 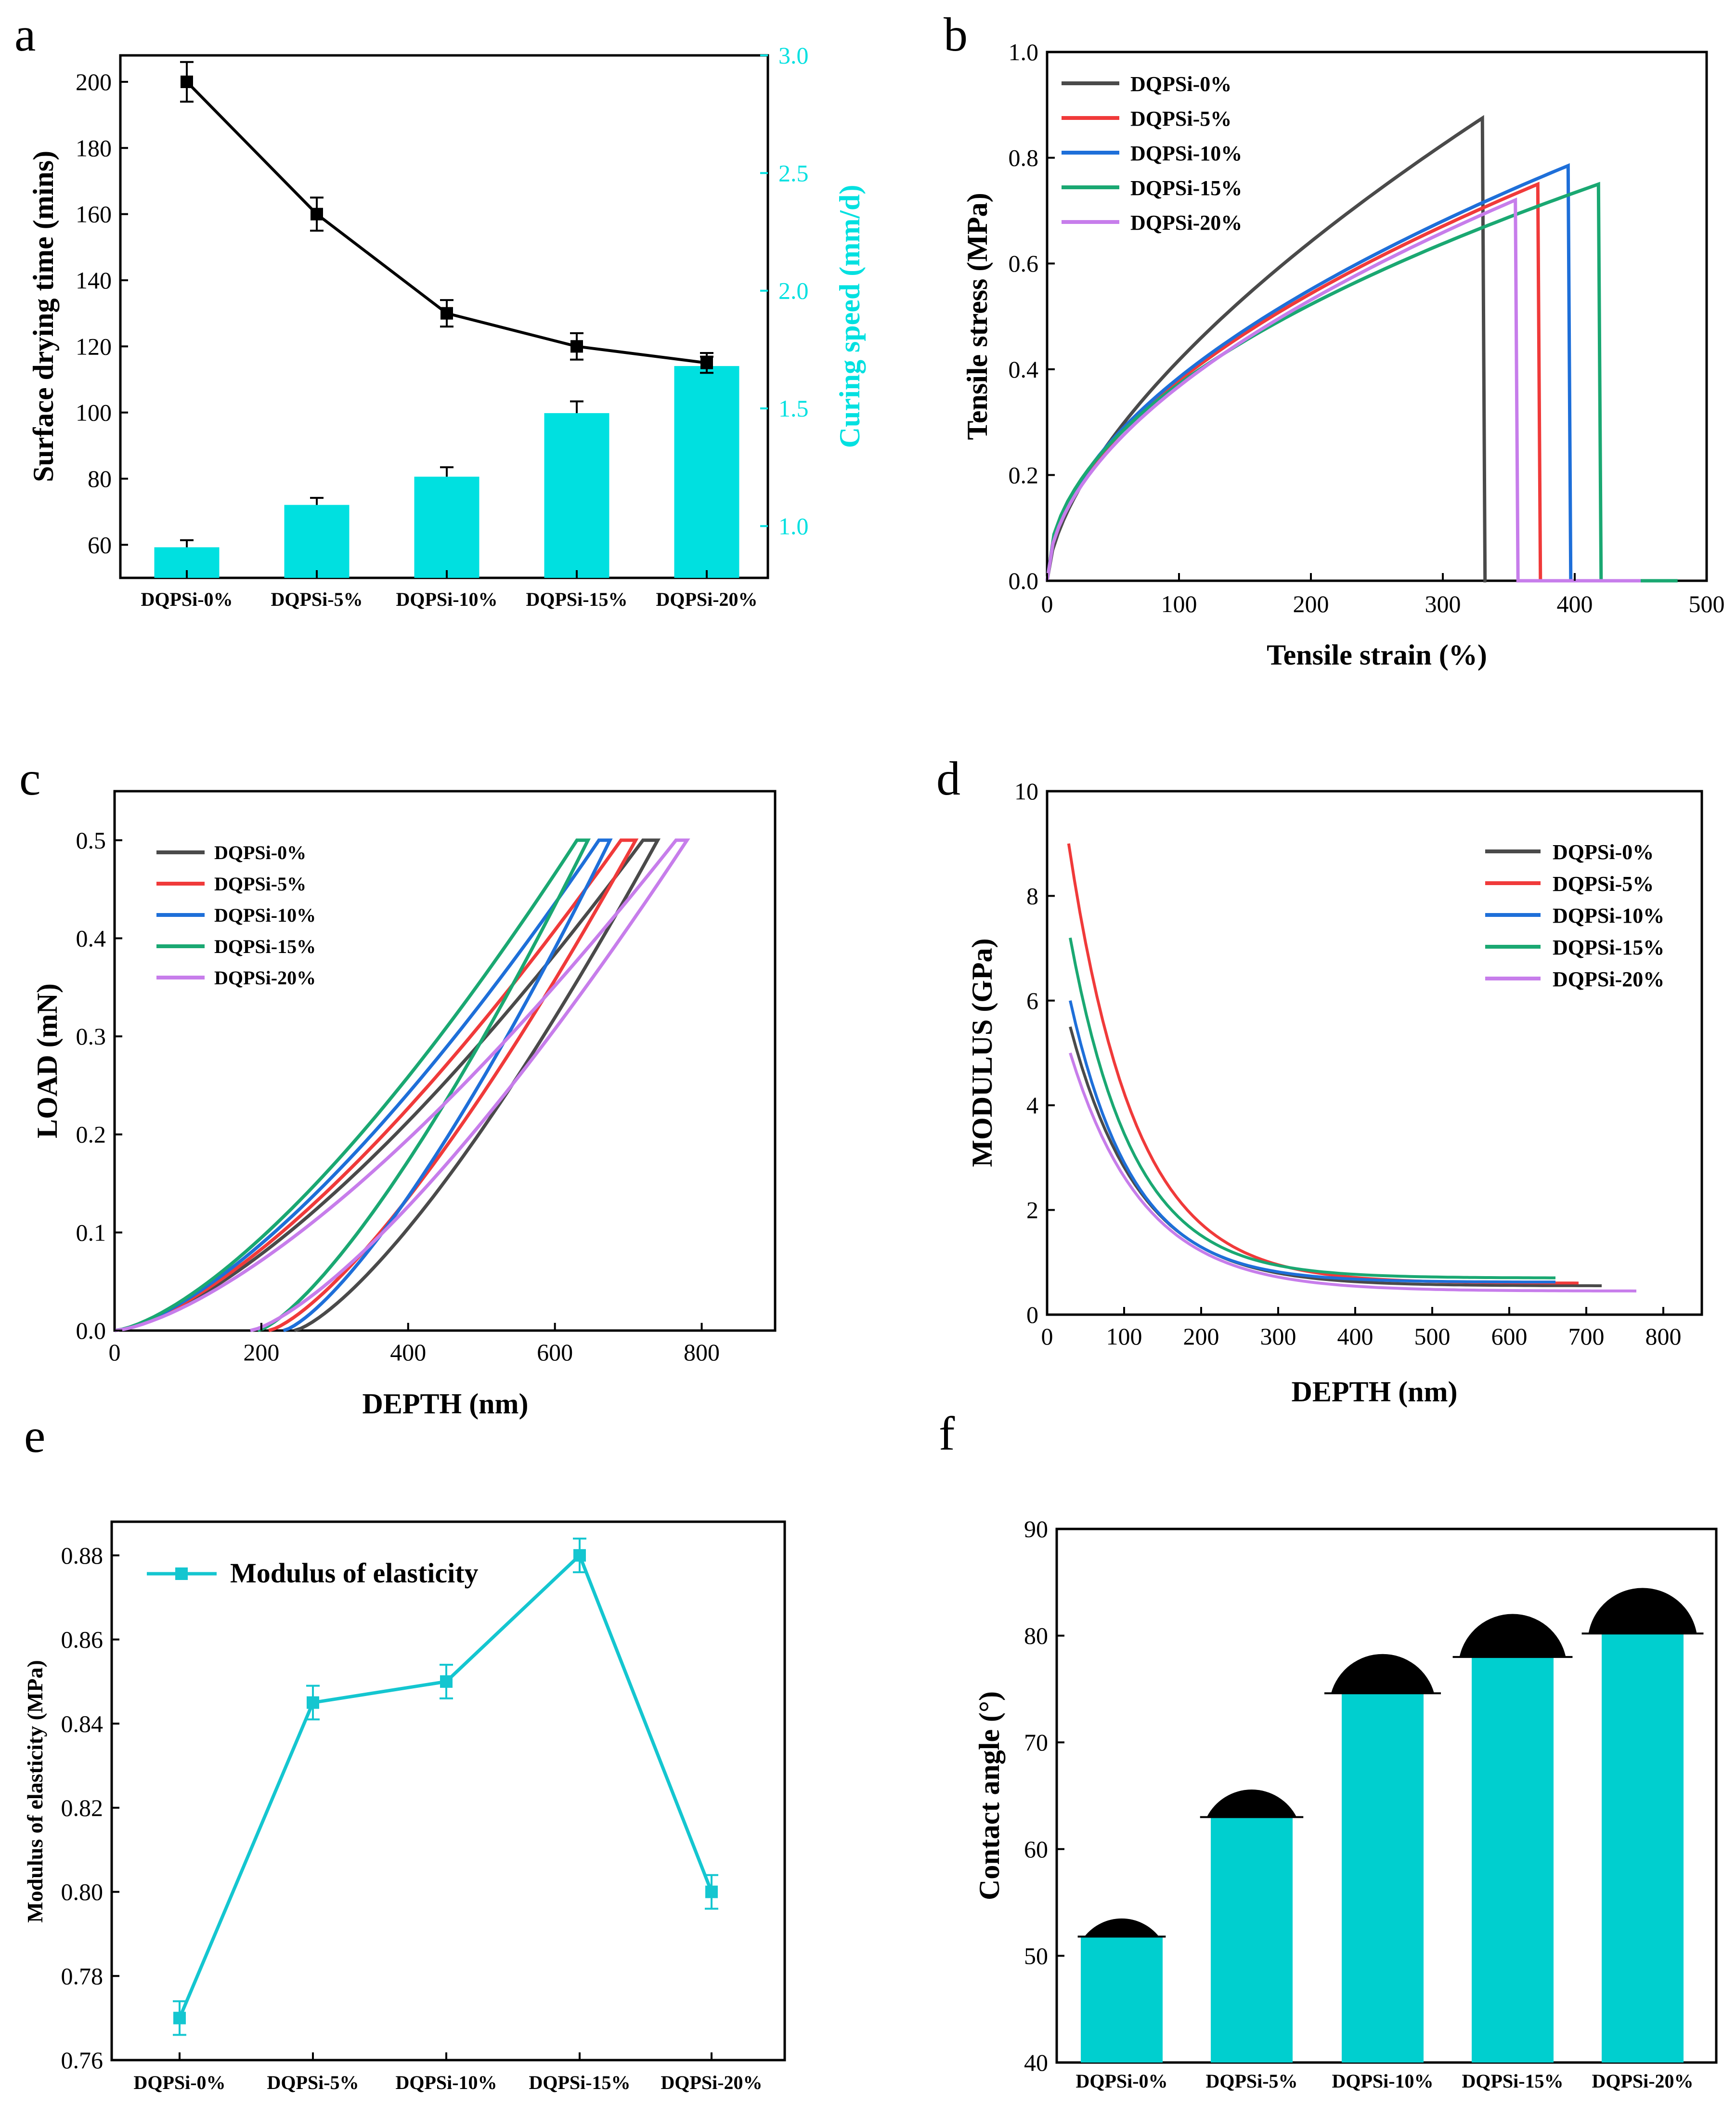 I want to click on y-tick-label: 0.5, so click(x=91, y=841).